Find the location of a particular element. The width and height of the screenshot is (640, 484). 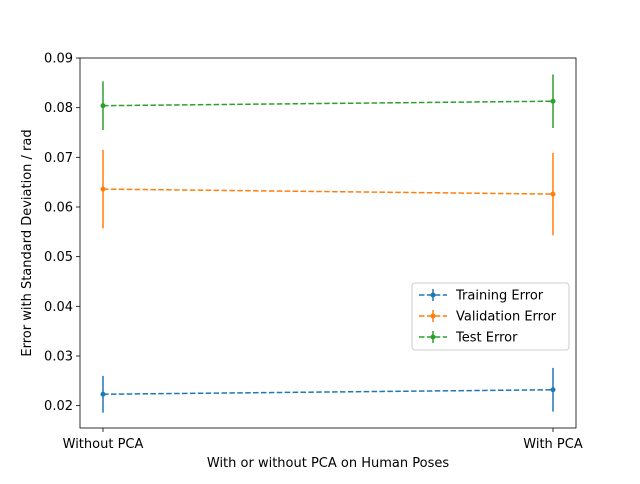

y-tick-label: 0.04 is located at coordinates (58, 307).